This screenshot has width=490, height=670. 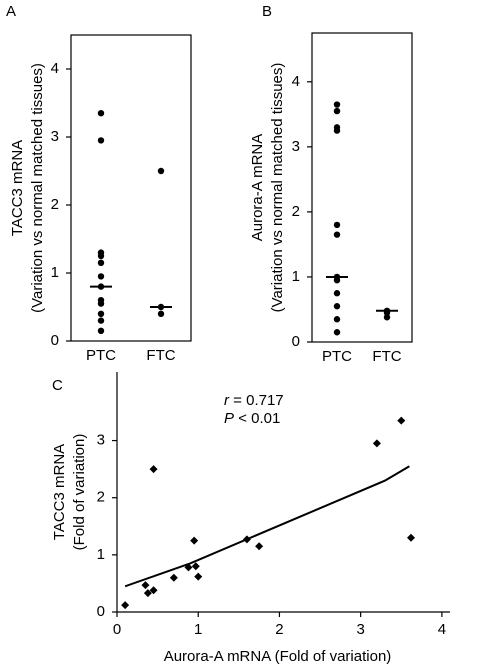 What do you see at coordinates (227, 400) in the screenshot?
I see `annotation-symbol: r` at bounding box center [227, 400].